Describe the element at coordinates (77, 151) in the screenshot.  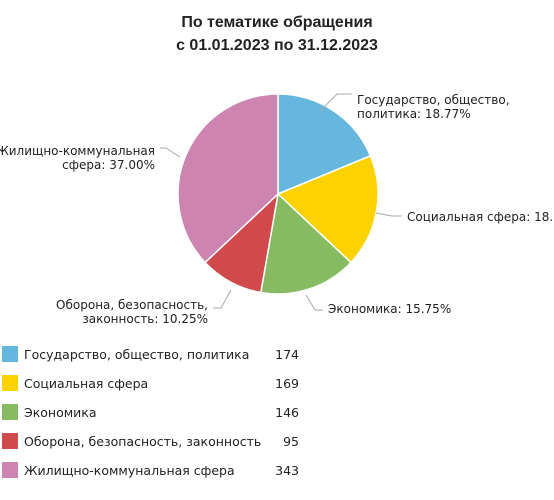
I see `slice-label-5-line-1: Жилищно-коммунальная` at that location.